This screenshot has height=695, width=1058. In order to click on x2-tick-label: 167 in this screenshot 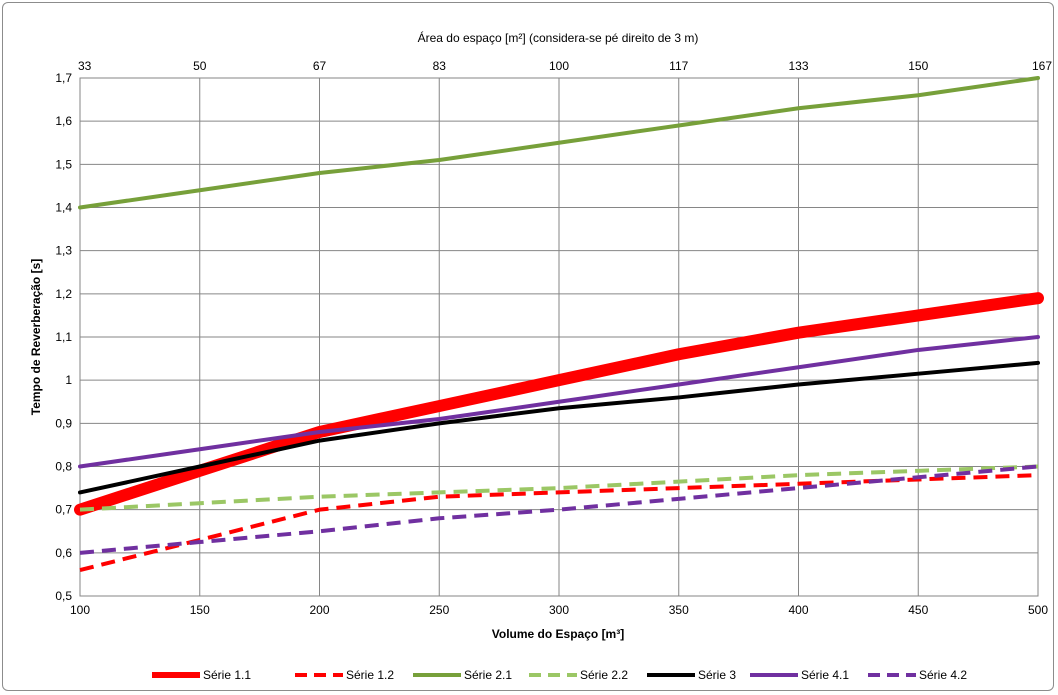, I will do `click(1042, 66)`.